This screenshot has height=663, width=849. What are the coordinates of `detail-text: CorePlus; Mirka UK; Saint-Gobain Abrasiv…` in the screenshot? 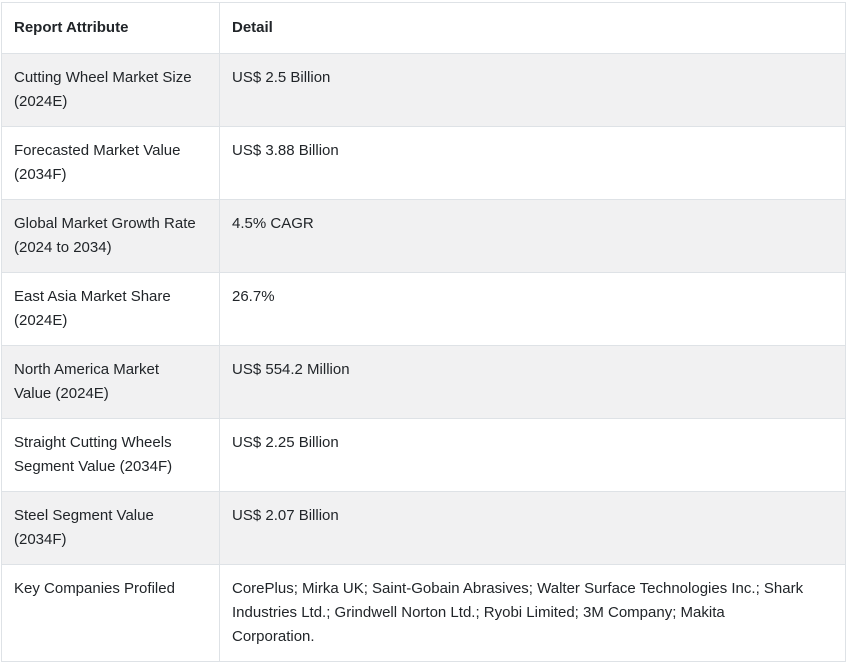 It's located at (518, 612).